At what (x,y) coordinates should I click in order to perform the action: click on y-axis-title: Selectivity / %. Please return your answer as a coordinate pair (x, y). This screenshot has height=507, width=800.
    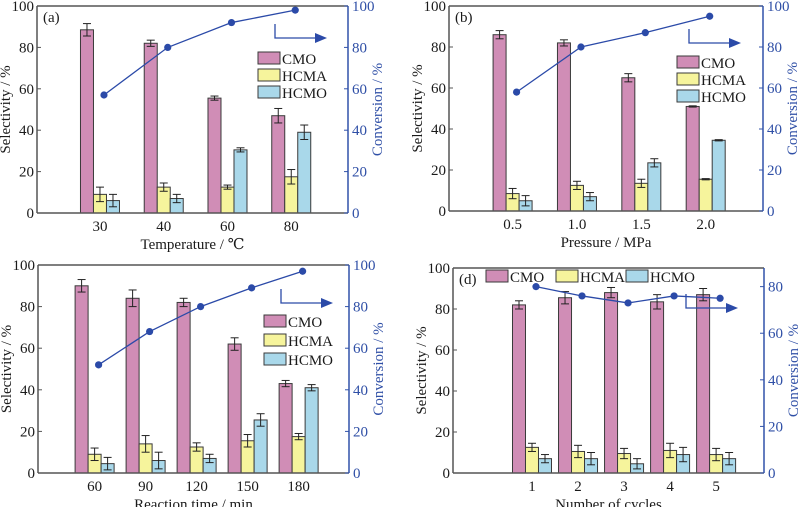
    Looking at the image, I should click on (7, 369).